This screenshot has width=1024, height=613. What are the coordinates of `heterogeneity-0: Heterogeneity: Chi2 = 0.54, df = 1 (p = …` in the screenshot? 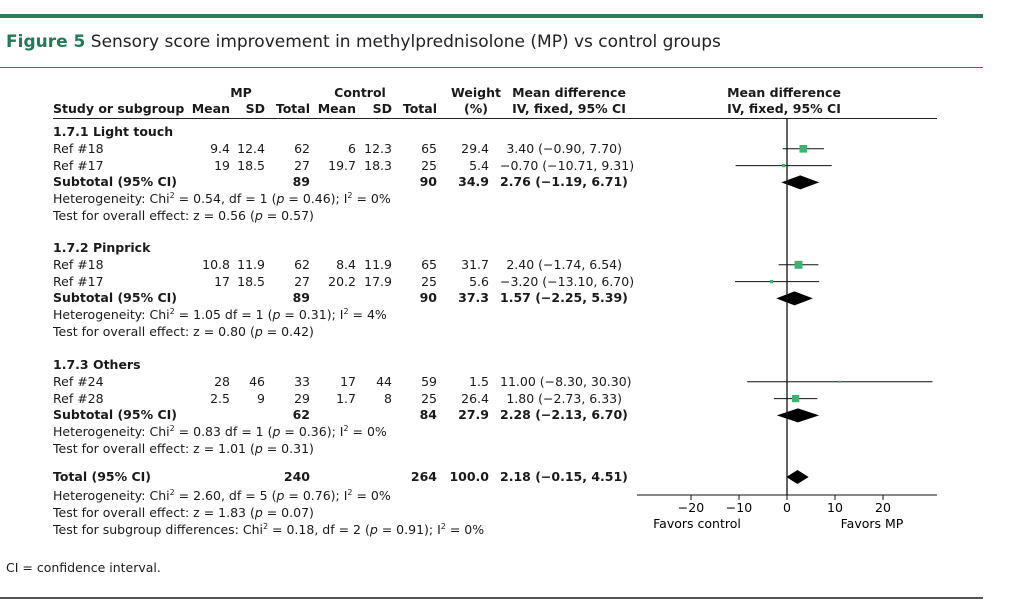 It's located at (222, 198).